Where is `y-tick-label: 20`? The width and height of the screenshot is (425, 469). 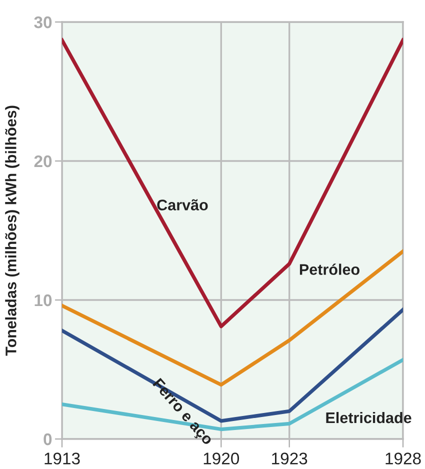 y-tick-label: 20 is located at coordinates (43, 161).